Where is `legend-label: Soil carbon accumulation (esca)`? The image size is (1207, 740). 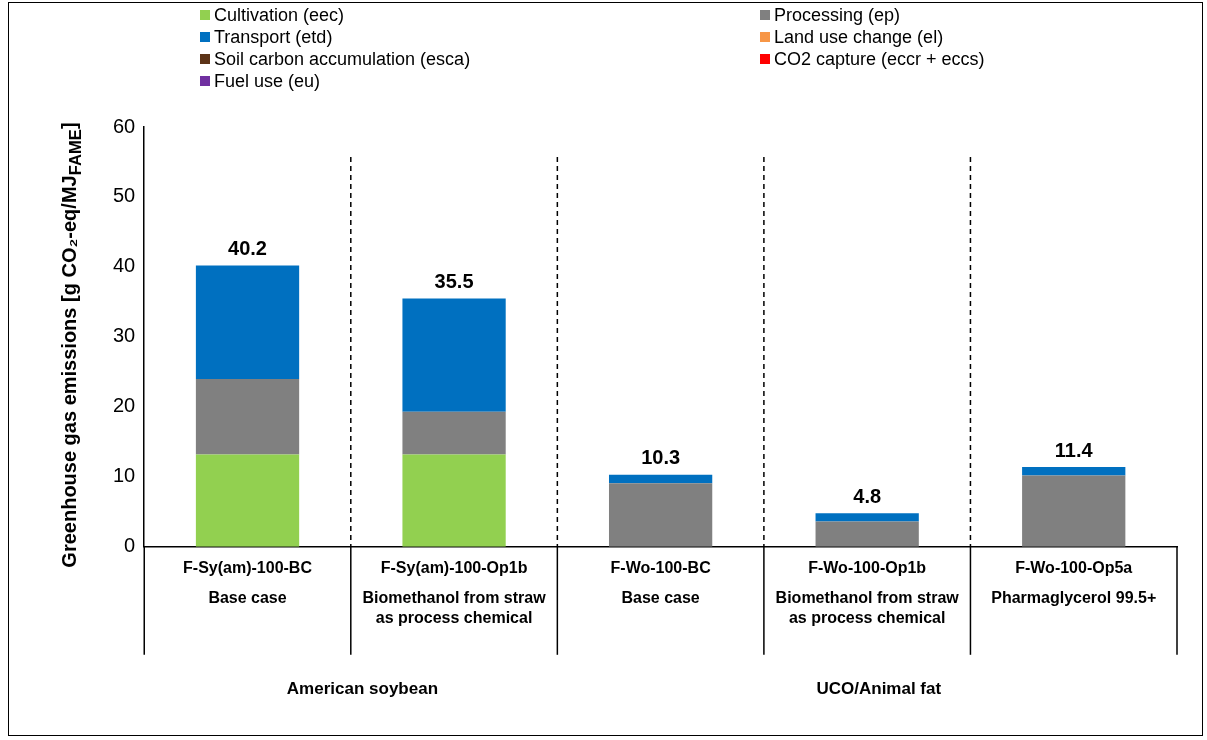 legend-label: Soil carbon accumulation (esca) is located at coordinates (342, 59).